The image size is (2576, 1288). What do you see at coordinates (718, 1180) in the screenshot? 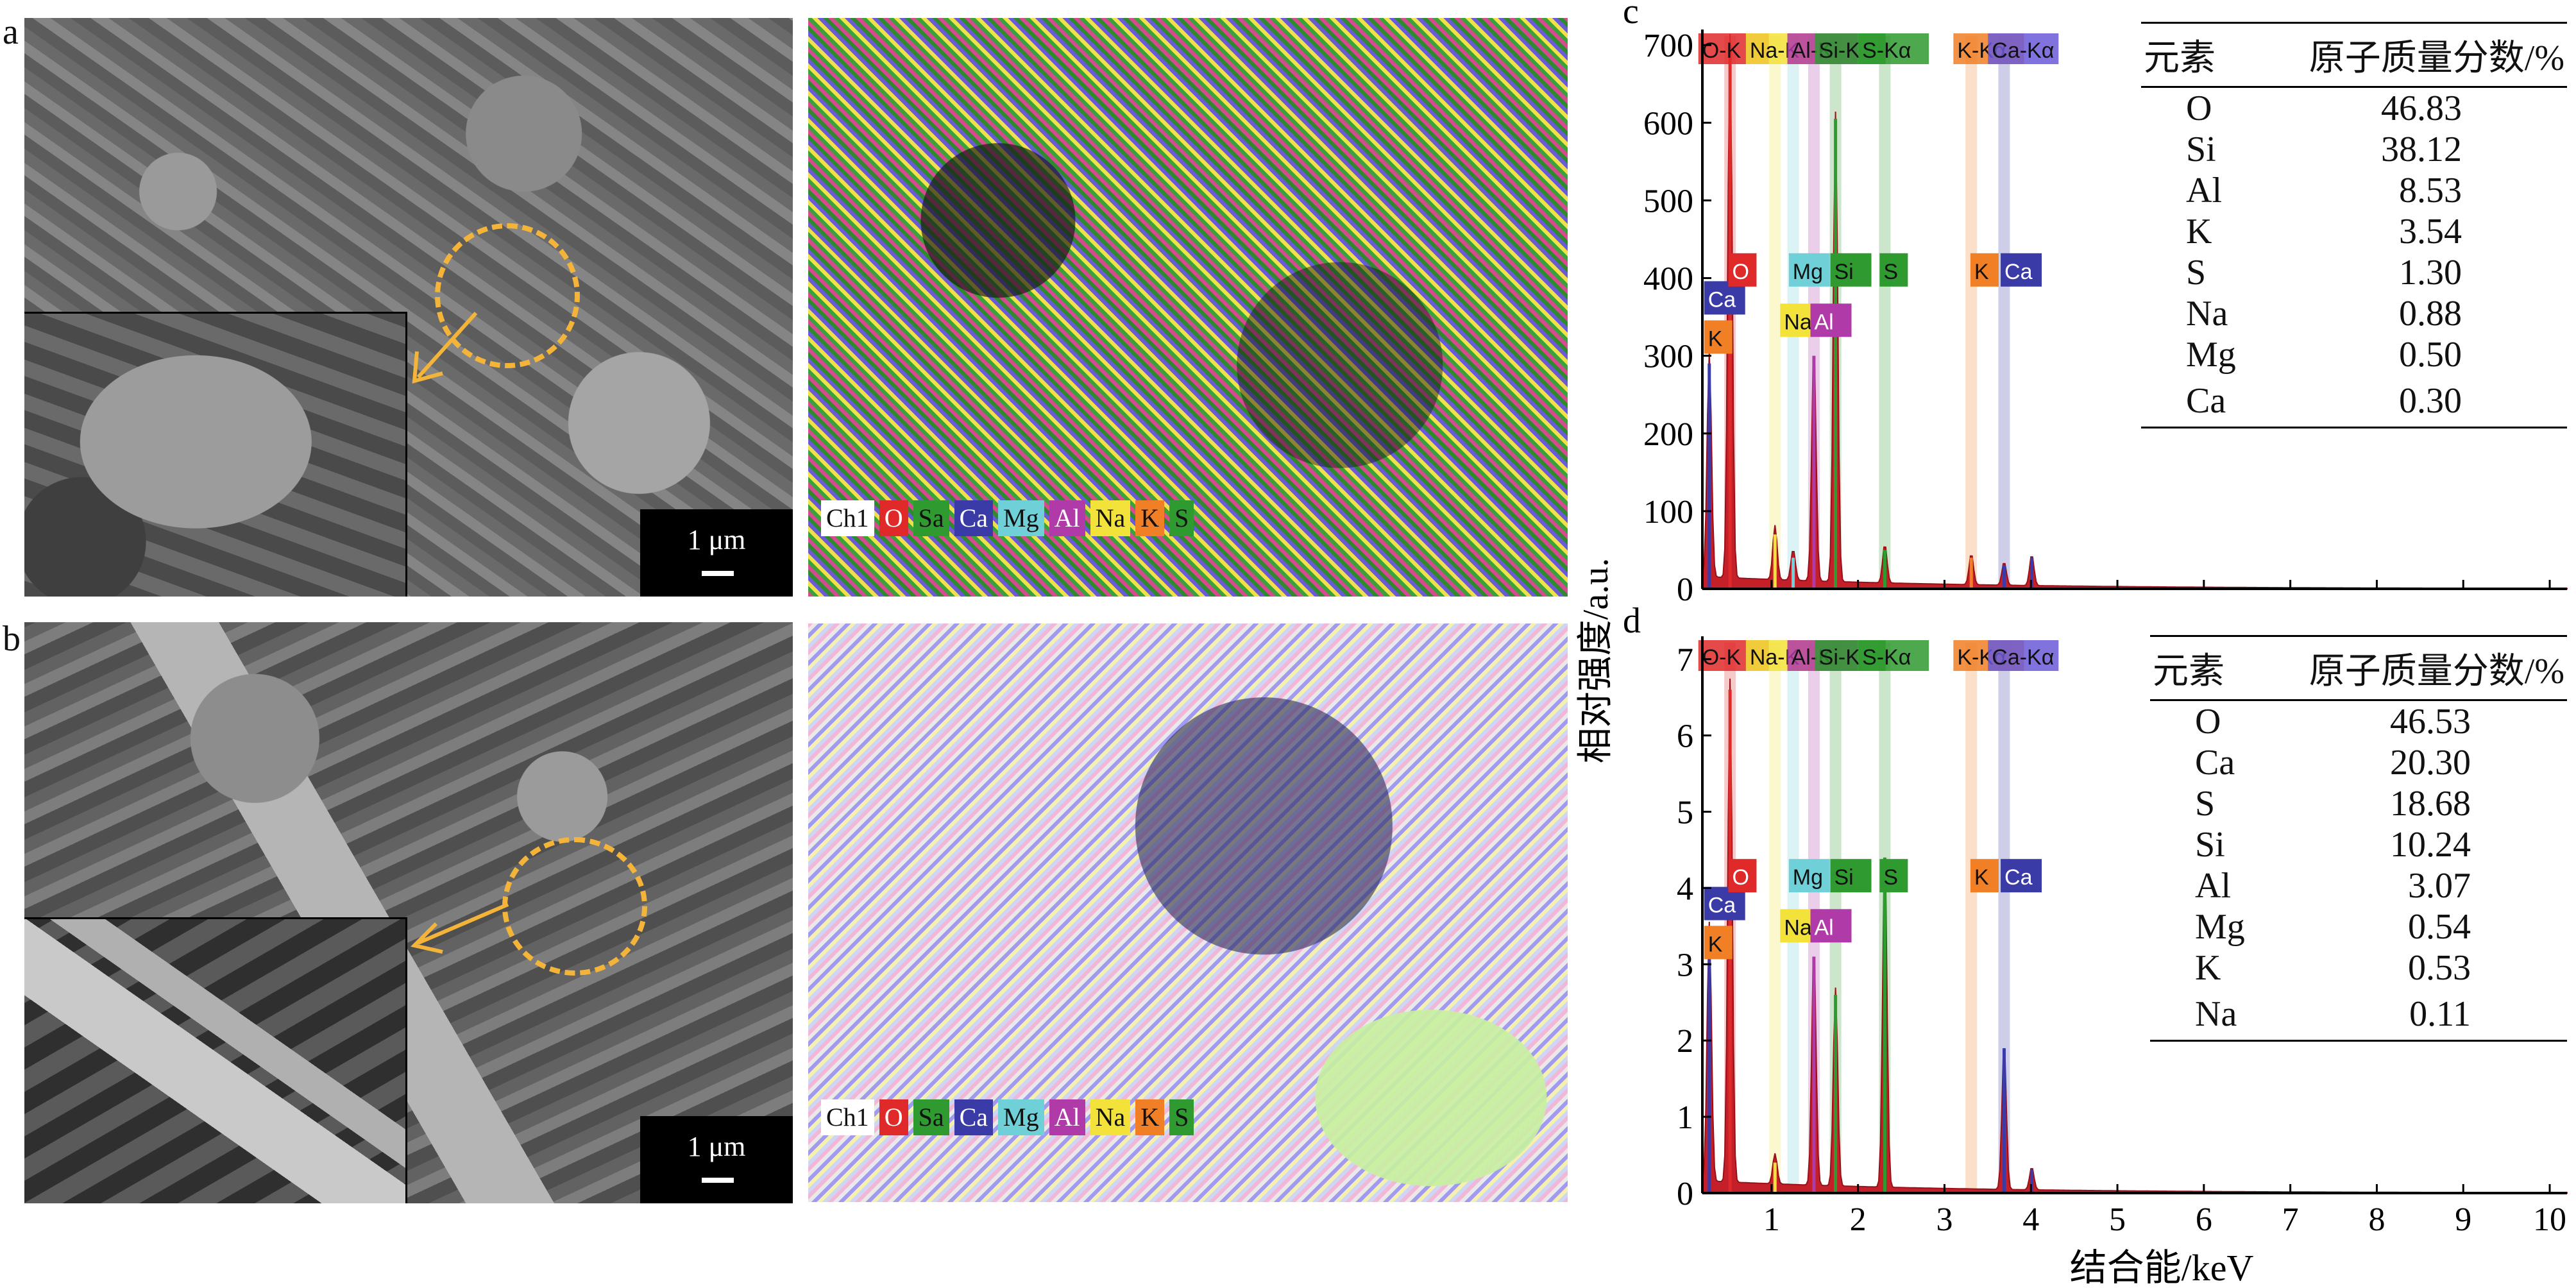
I see `scale-bar-b` at bounding box center [718, 1180].